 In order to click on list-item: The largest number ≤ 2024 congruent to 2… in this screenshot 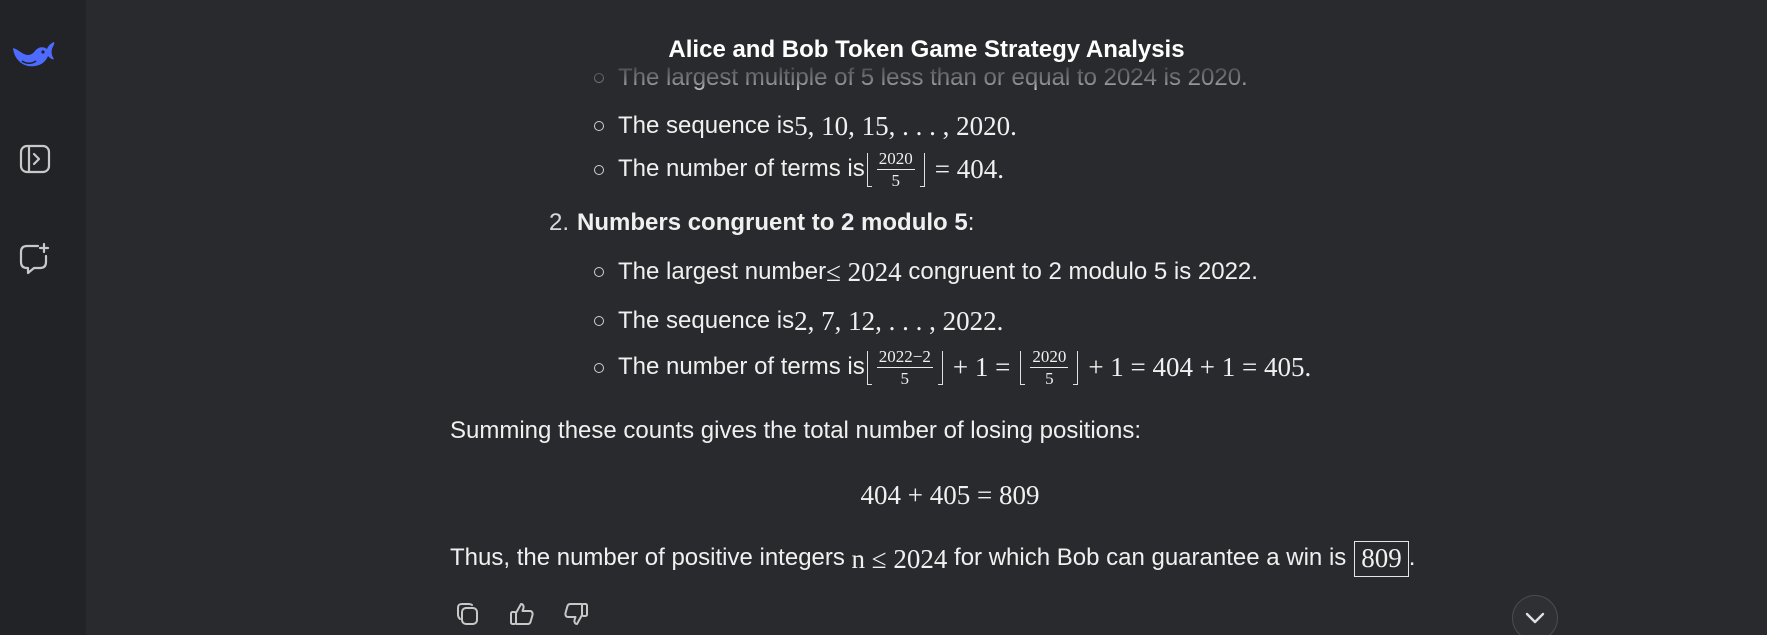, I will do `click(854, 272)`.